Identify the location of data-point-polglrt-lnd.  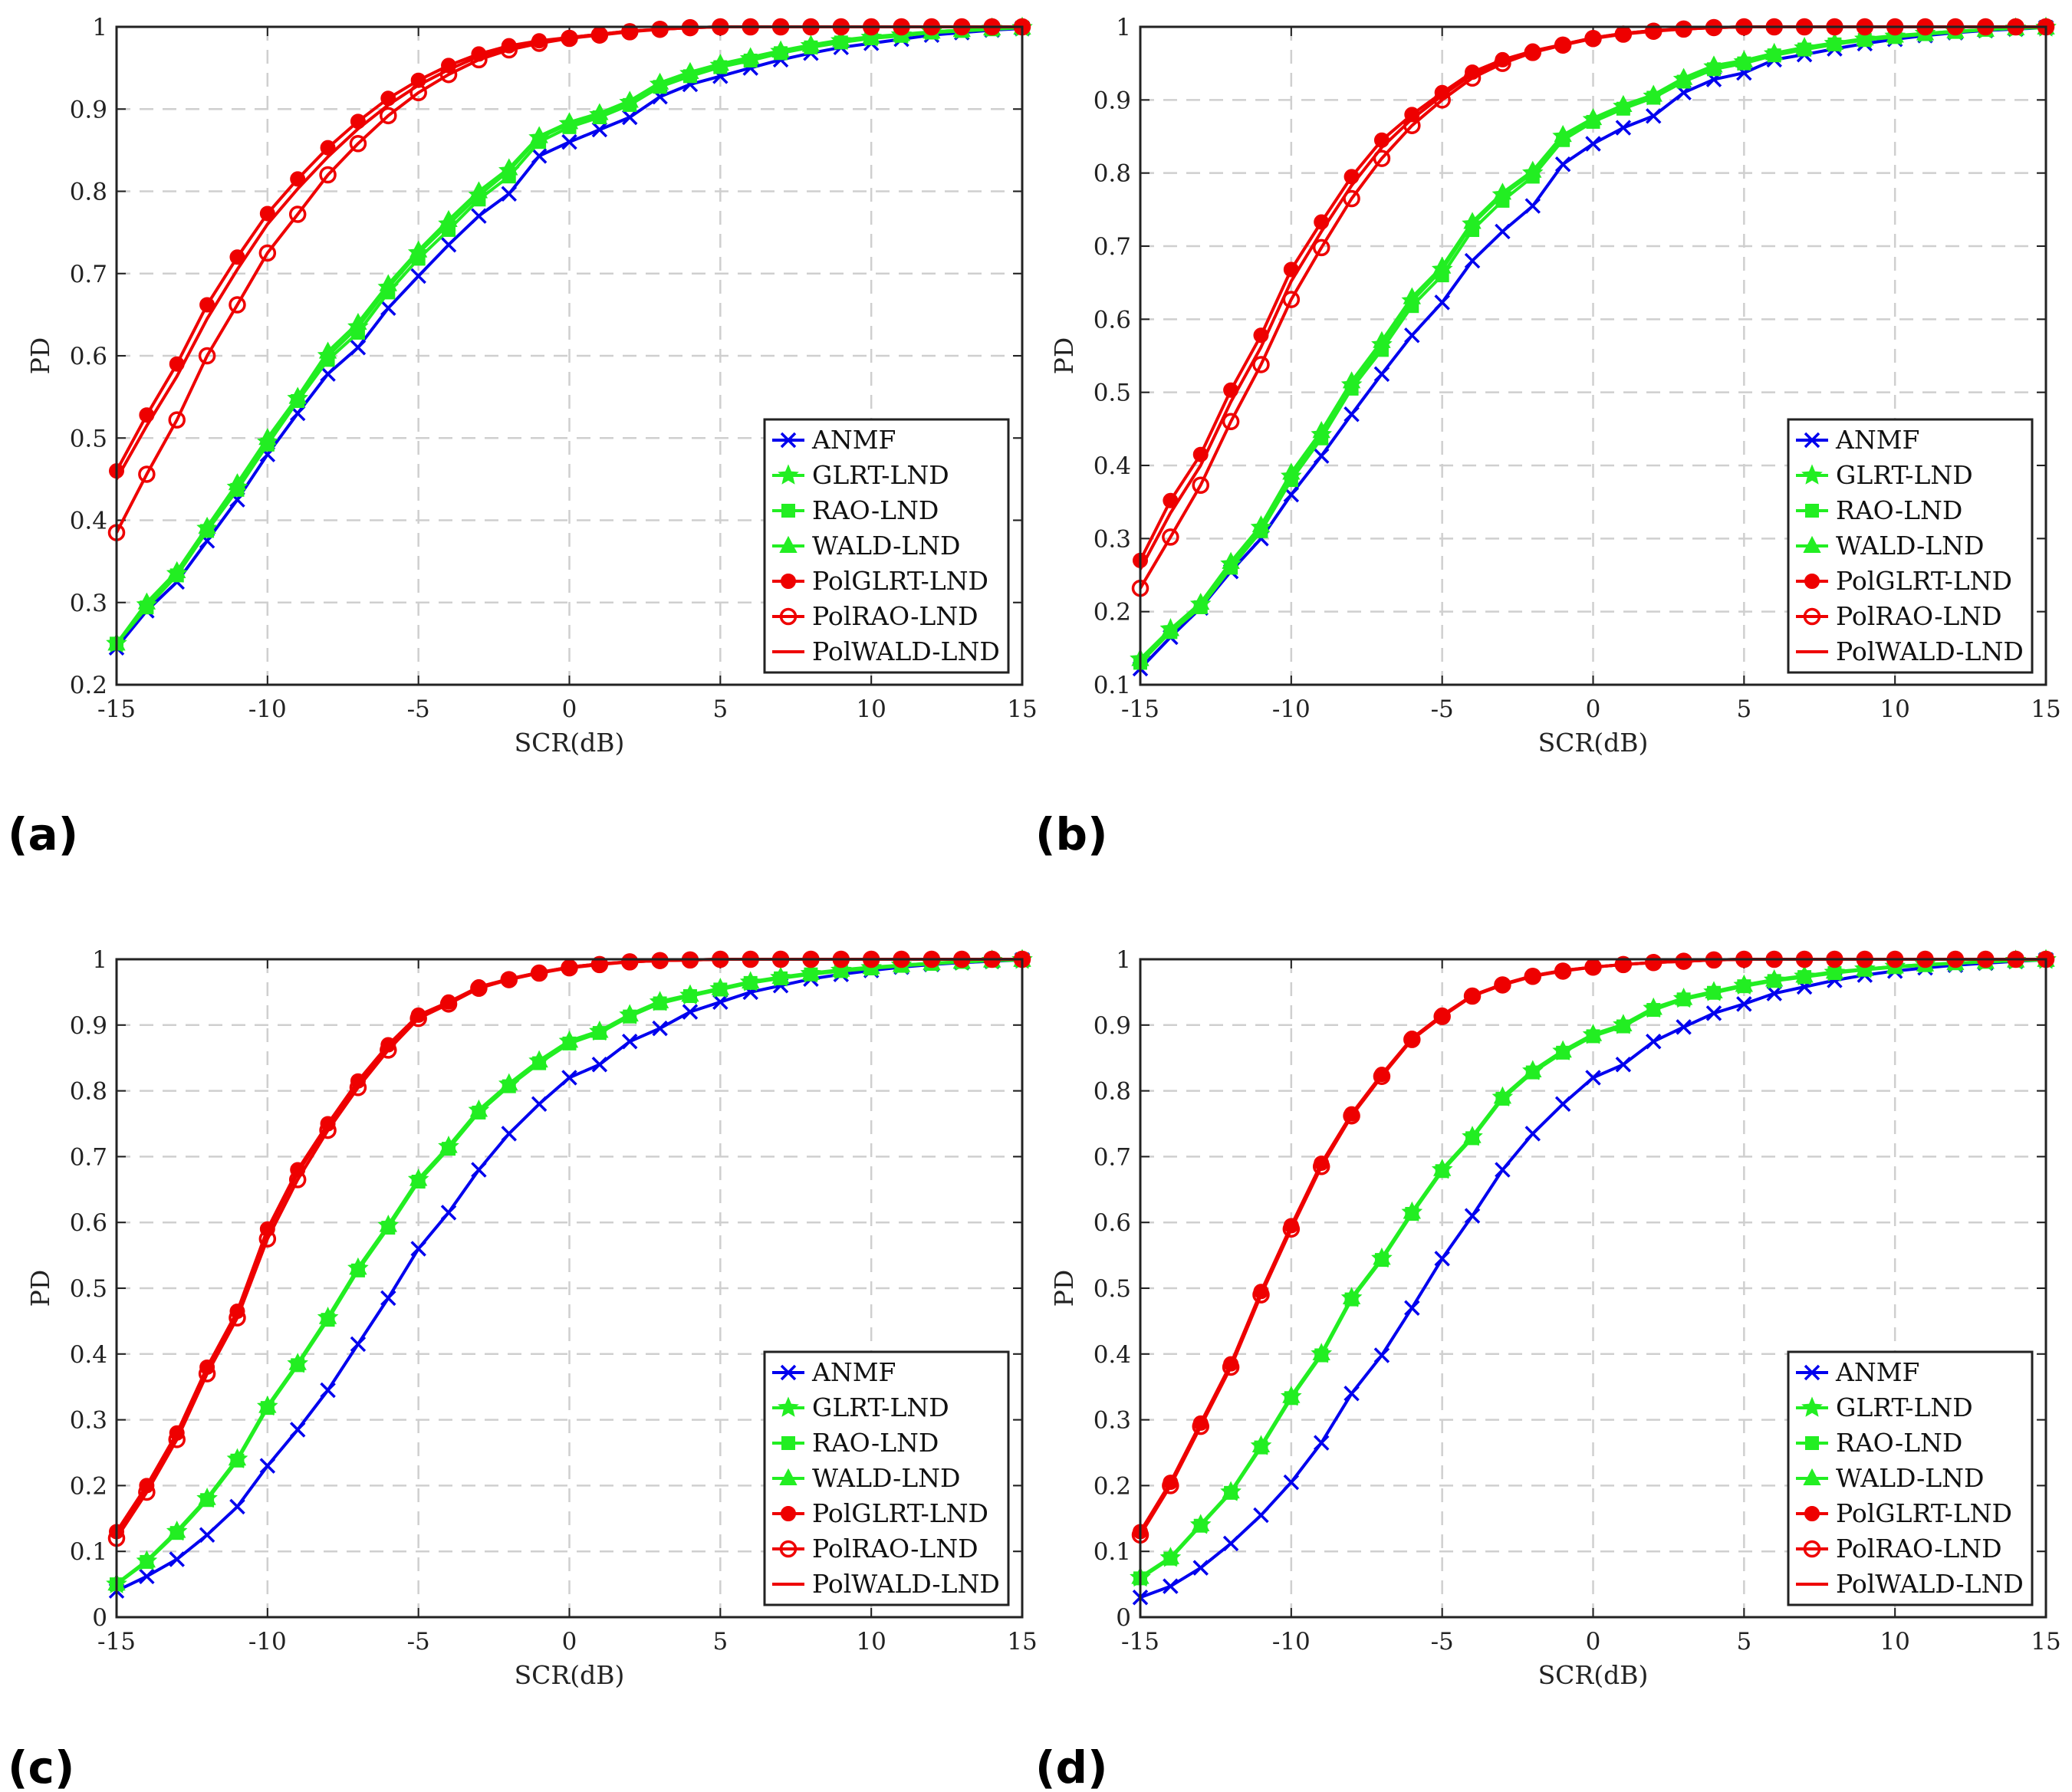
(328, 148).